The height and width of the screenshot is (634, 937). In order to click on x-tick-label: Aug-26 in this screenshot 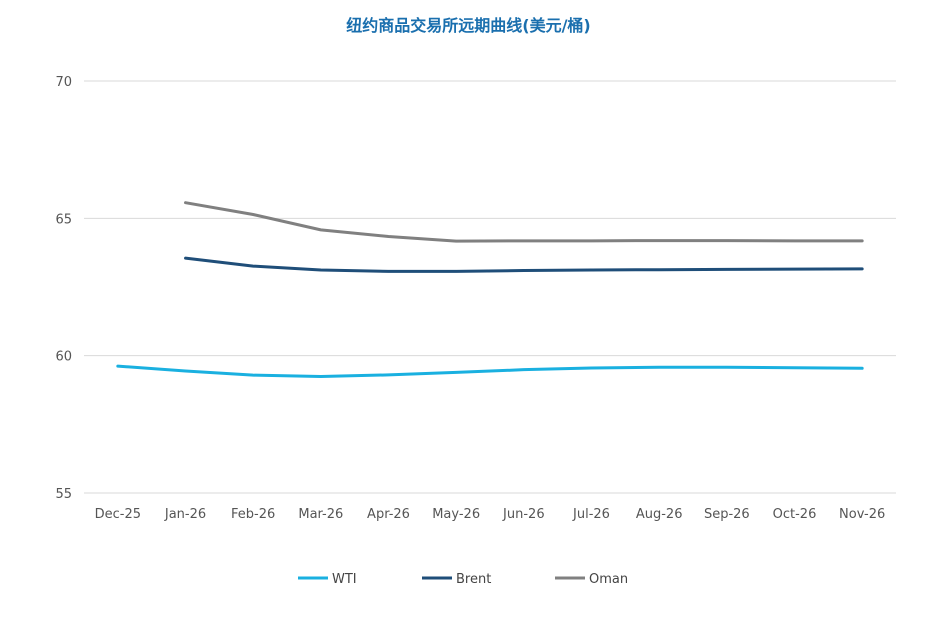, I will do `click(659, 514)`.